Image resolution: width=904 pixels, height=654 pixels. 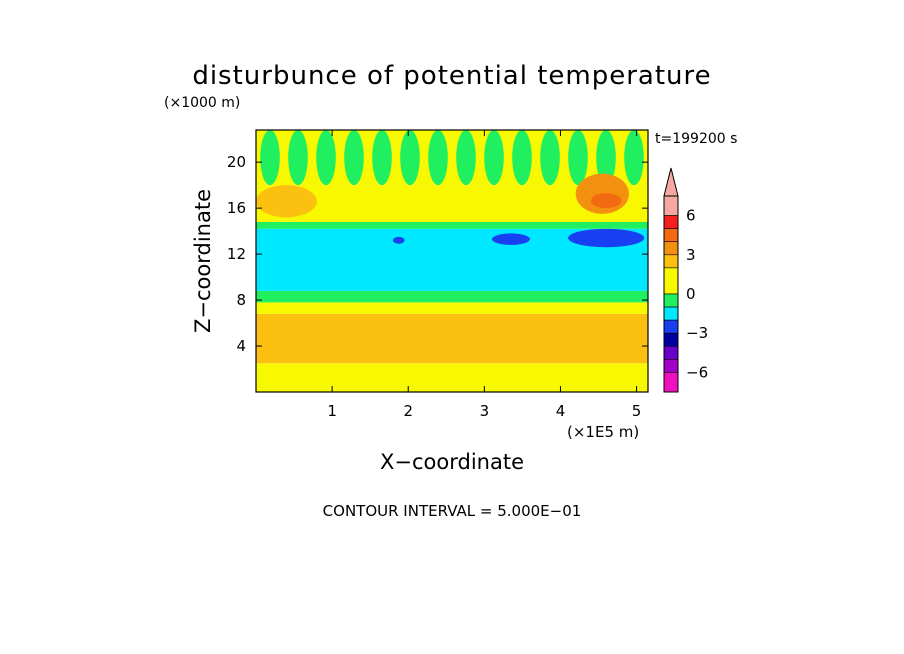 I want to click on contour-interval-footer: CONTOUR INTERVAL = 5.000E−01, so click(x=452, y=511).